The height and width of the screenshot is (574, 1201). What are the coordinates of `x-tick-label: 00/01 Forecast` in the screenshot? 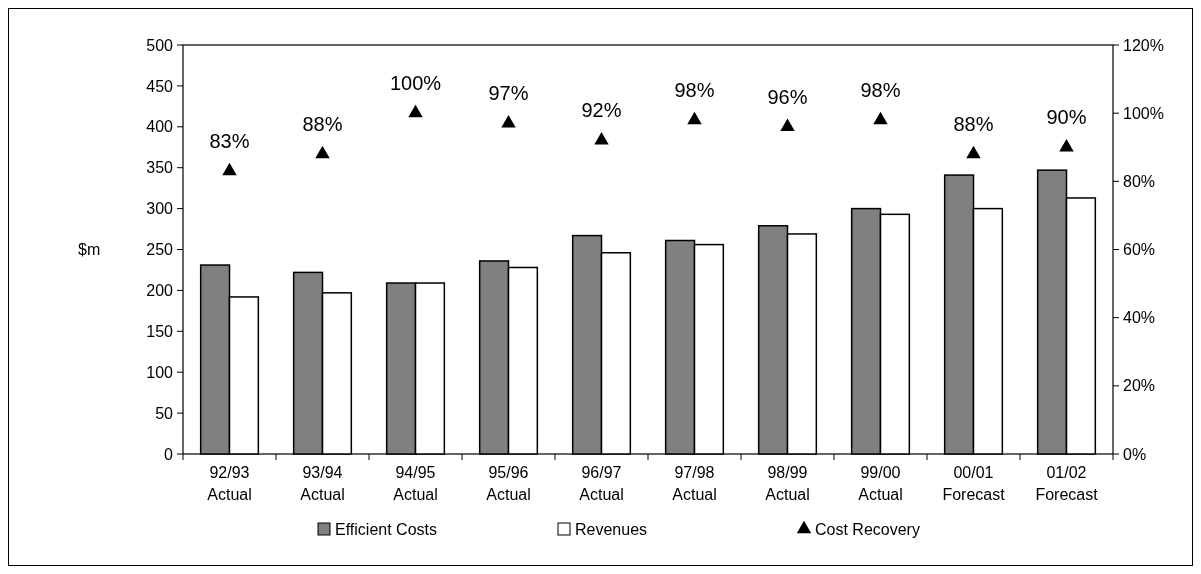 It's located at (974, 483).